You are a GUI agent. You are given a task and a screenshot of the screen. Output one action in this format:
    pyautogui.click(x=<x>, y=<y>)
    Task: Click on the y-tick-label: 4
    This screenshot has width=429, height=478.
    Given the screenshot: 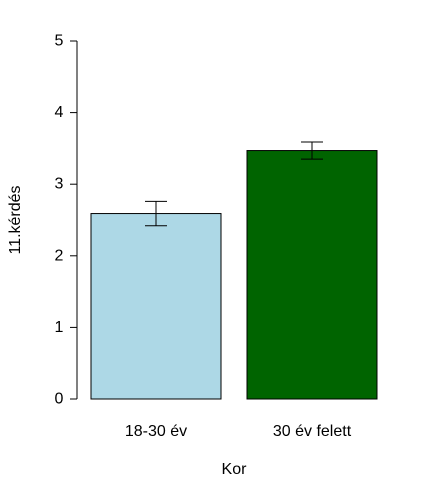 What is the action you would take?
    pyautogui.click(x=59, y=112)
    